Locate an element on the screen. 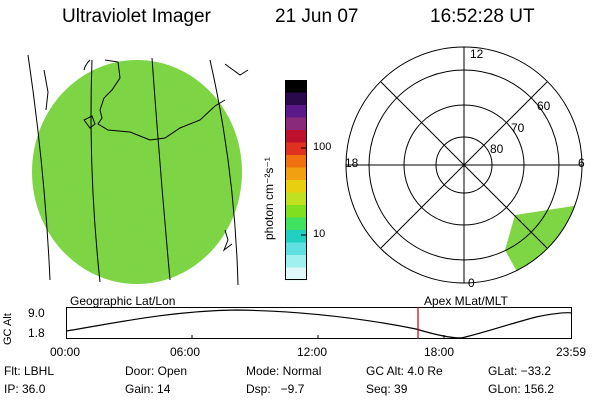 The width and height of the screenshot is (600, 400). altitude-curve is located at coordinates (319, 324).